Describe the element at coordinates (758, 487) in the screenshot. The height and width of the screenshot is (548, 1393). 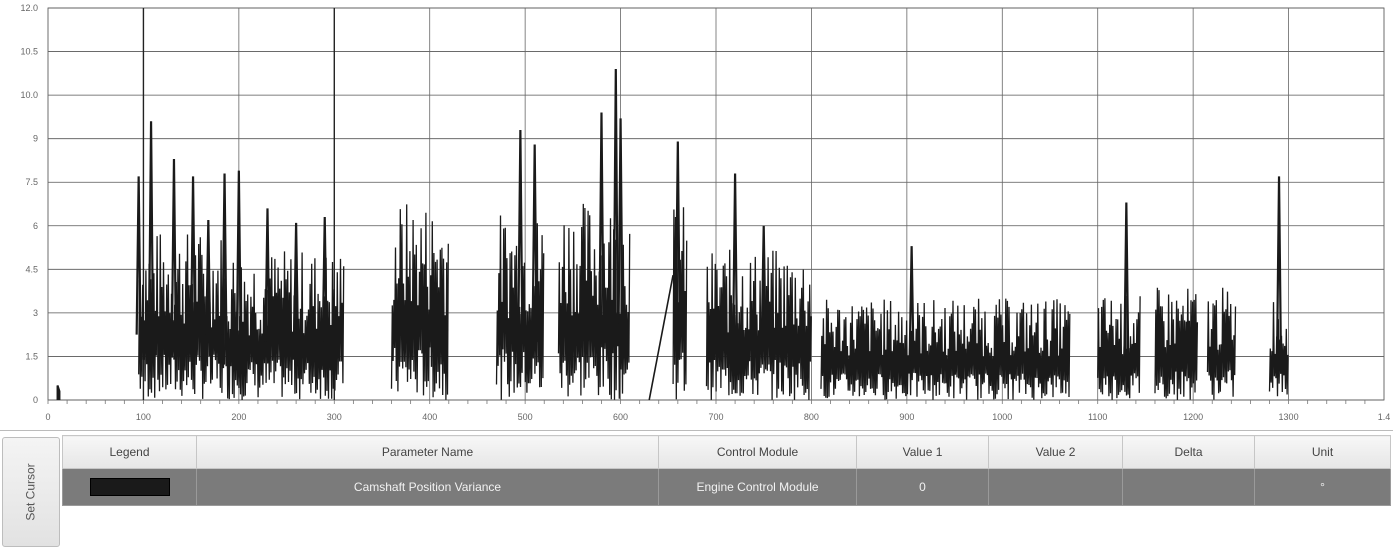
I see `control-module-cell: Engine Control Module` at that location.